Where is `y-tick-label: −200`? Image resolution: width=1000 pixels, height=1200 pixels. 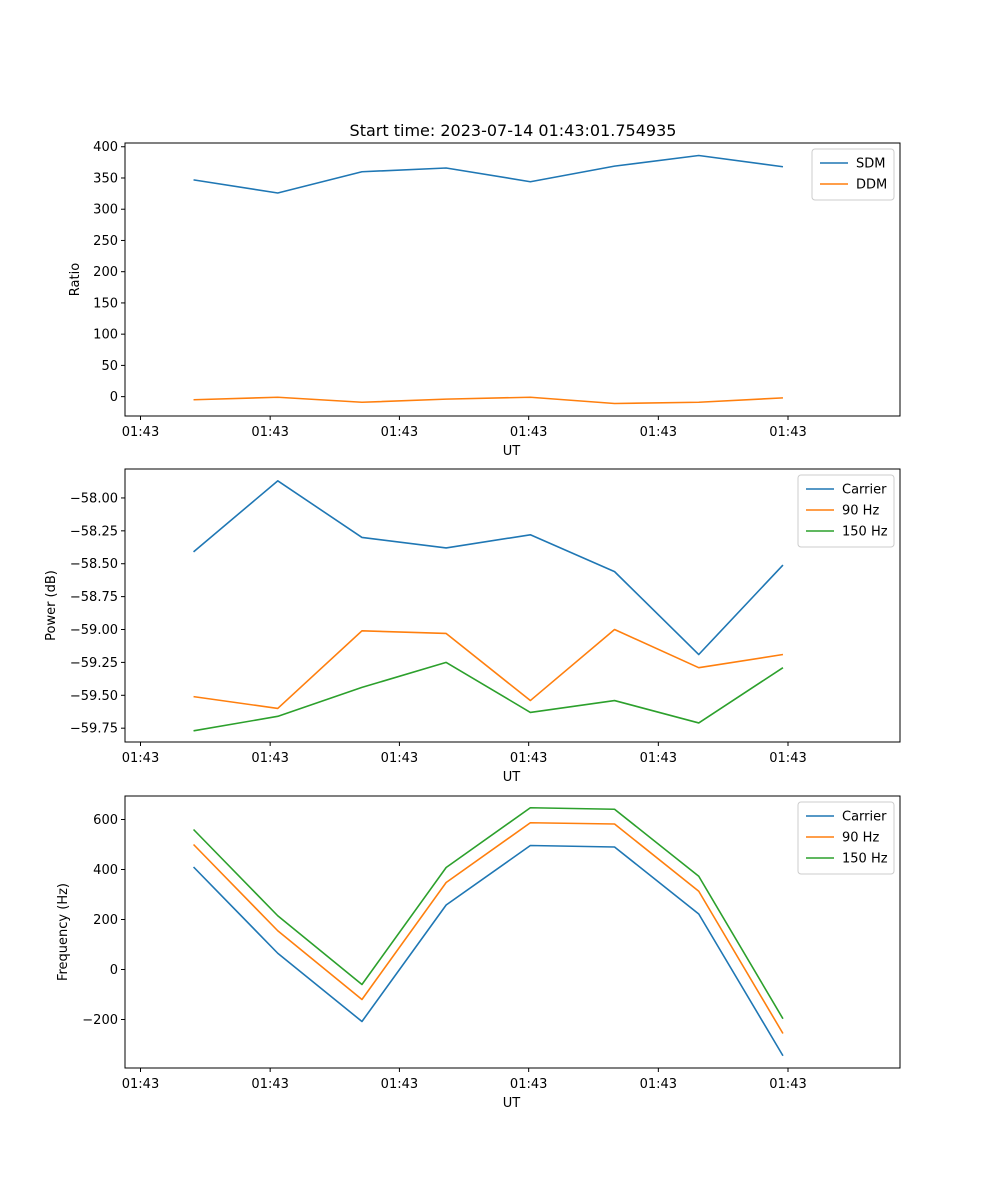
y-tick-label: −200 is located at coordinates (100, 1020).